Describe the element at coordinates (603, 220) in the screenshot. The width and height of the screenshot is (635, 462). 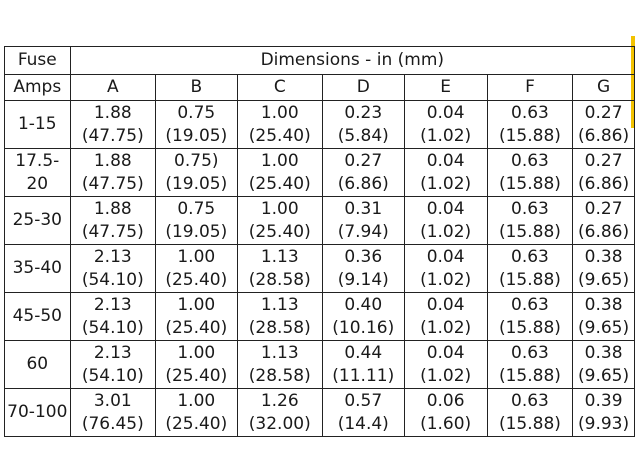
I see `dimension-cell-g: 0.27 (6.86)` at that location.